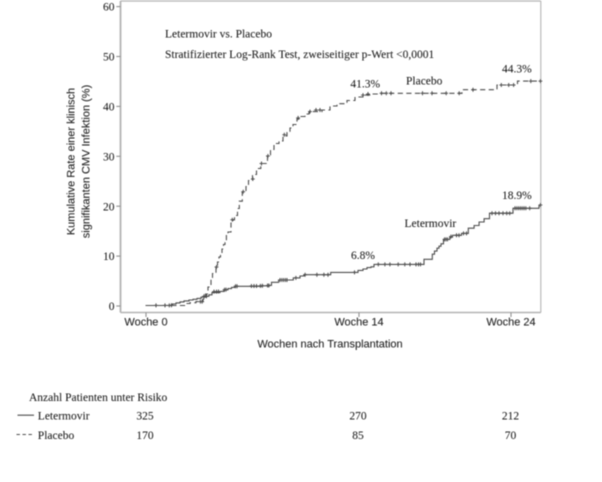  I want to click on svg-text: 170, so click(145, 436).